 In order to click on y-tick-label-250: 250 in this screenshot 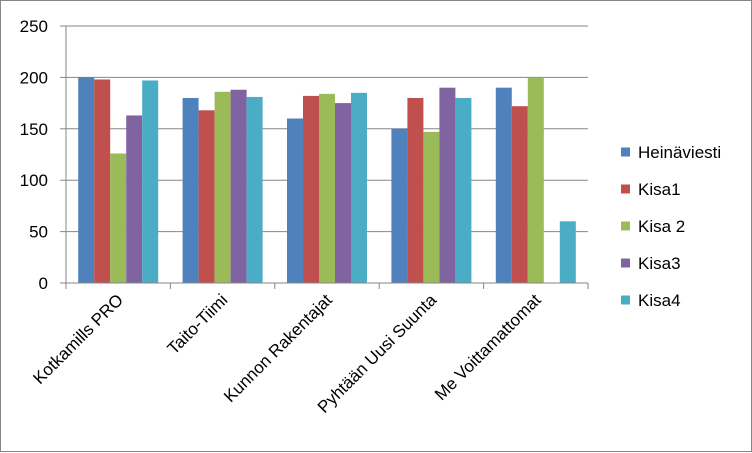, I will do `click(34, 26)`.